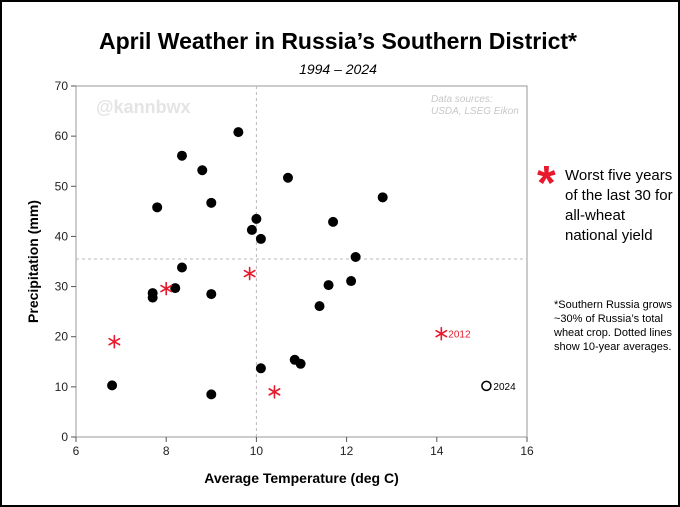 This screenshot has width=680, height=507. I want to click on y-tick-label: 10, so click(62, 387).